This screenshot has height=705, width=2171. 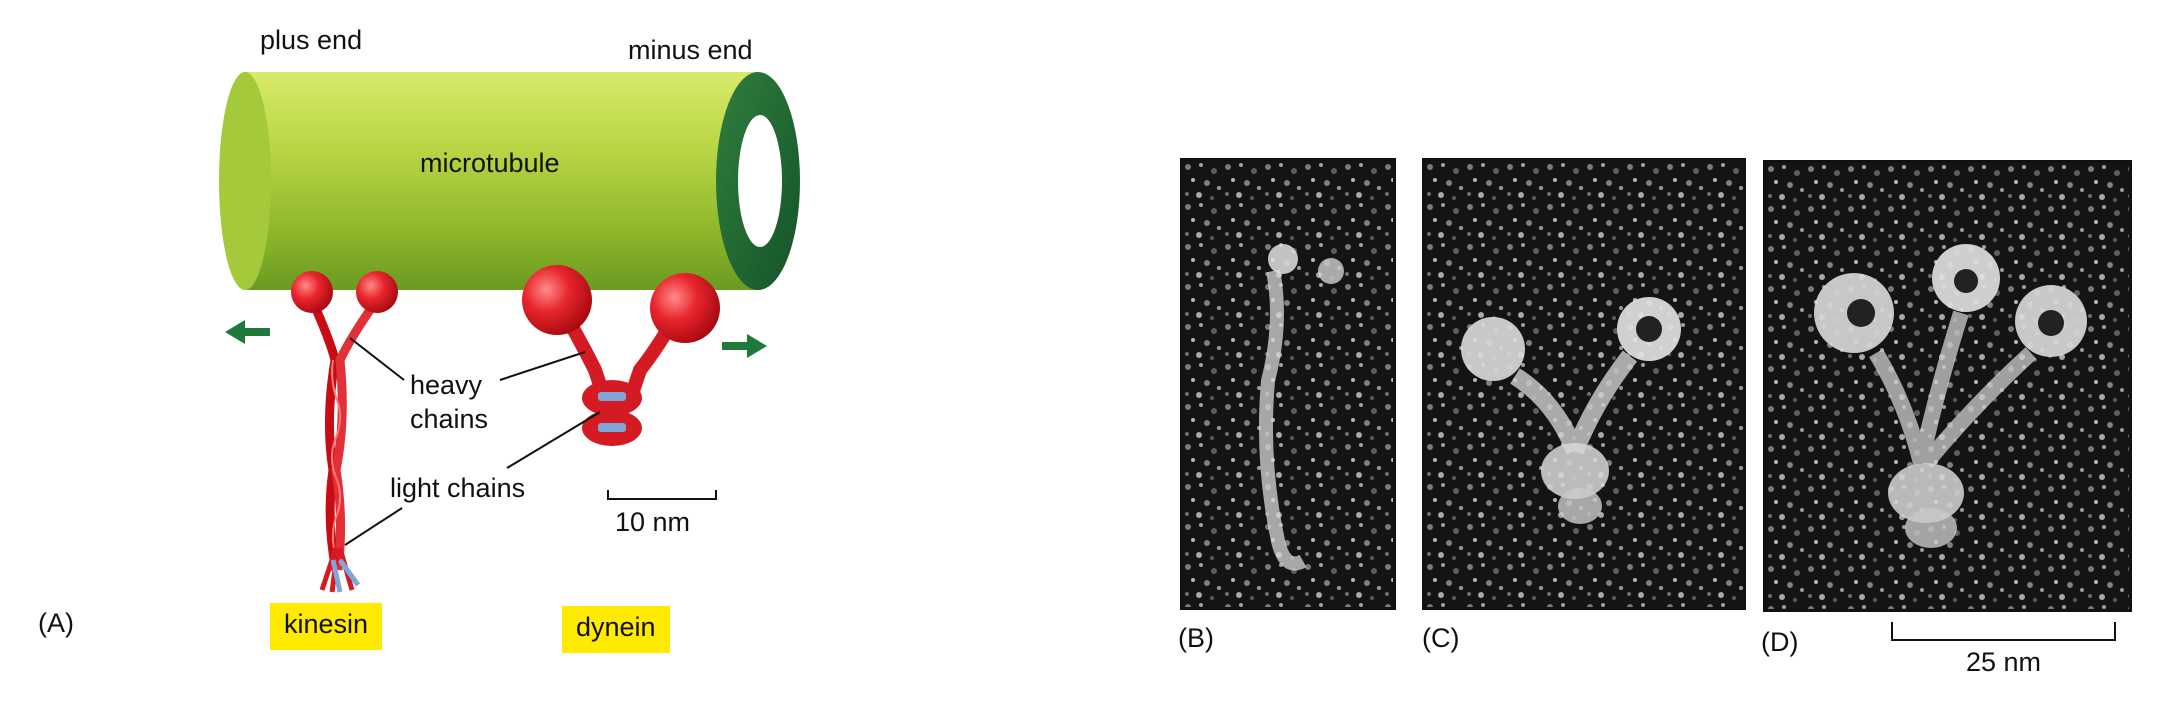 I want to click on scale-label-a: 10 nm, so click(x=653, y=522).